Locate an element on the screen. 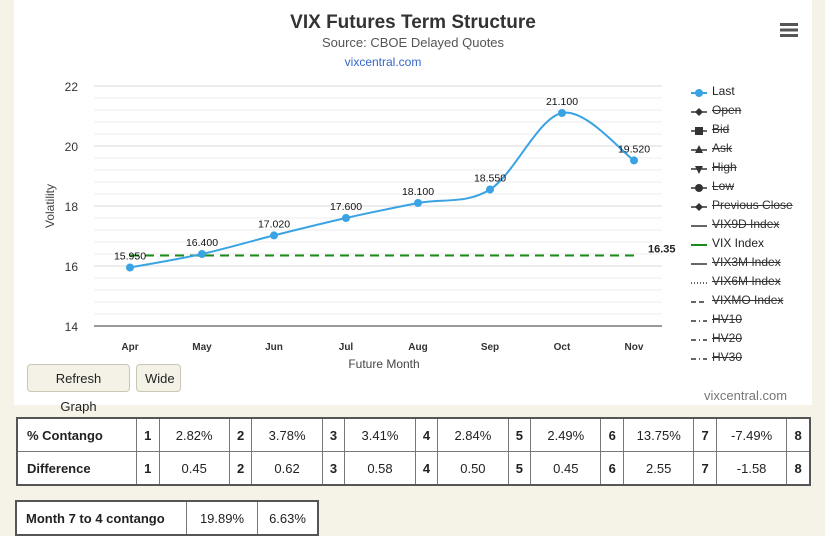 Image resolution: width=825 pixels, height=536 pixels. refresh-graph-button: Refresh Graph is located at coordinates (78, 389).